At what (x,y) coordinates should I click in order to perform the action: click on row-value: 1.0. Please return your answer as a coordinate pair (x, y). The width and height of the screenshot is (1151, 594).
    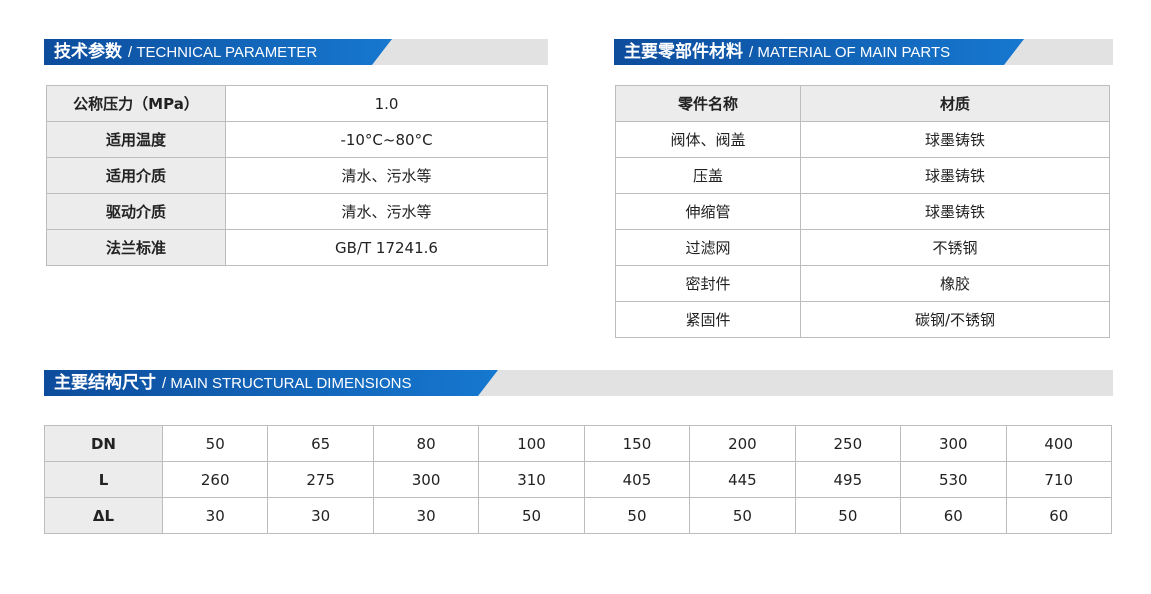
    Looking at the image, I should click on (386, 103).